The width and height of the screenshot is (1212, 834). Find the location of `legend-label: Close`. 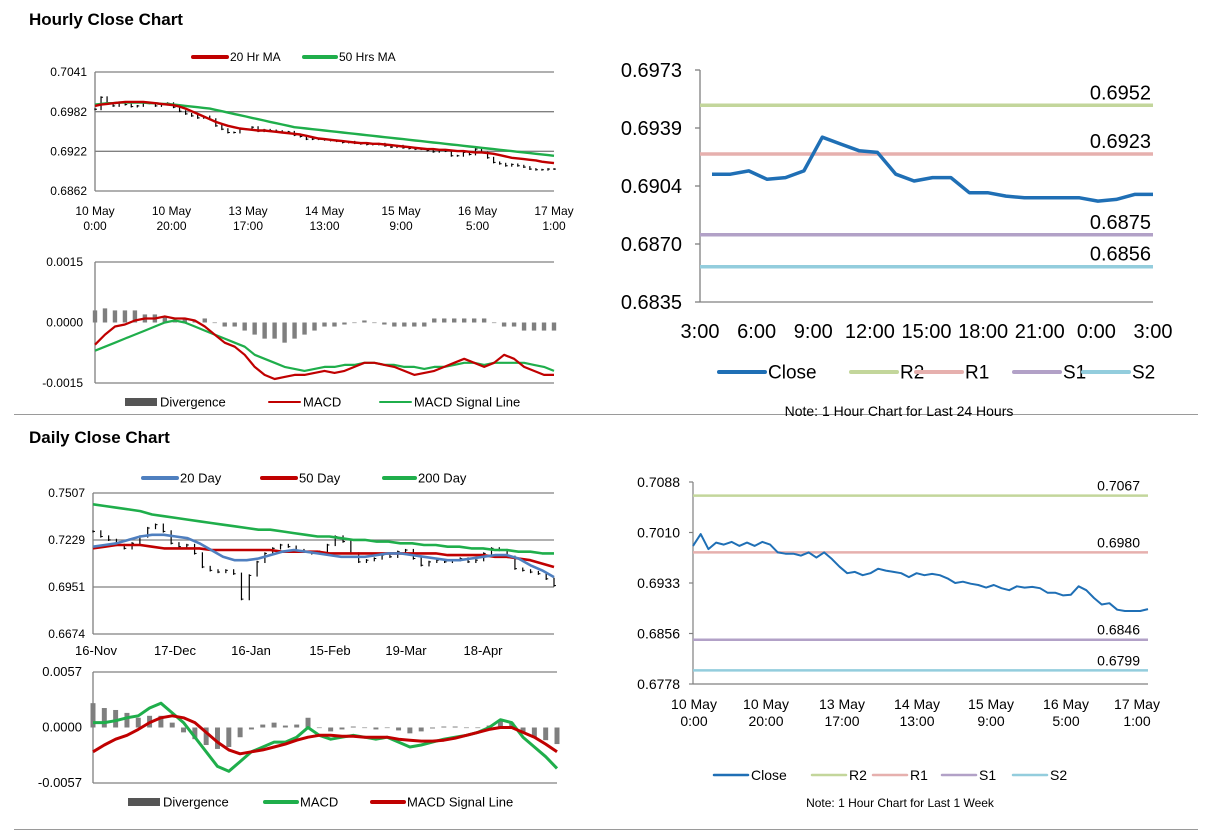

legend-label: Close is located at coordinates (792, 373).